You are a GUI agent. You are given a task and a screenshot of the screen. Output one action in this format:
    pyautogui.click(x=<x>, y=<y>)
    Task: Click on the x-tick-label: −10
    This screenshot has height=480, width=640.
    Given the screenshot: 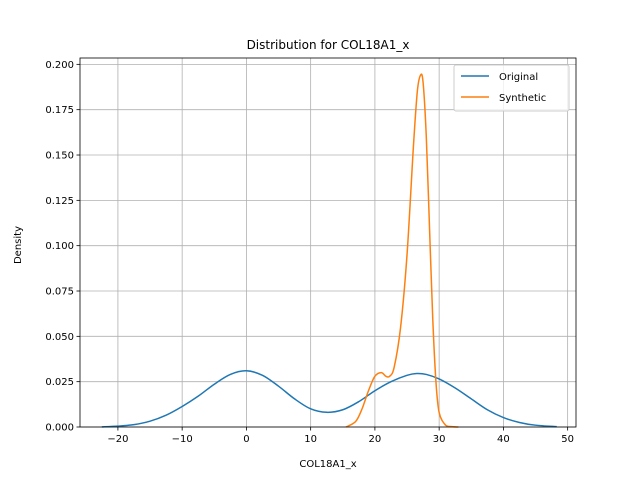 What is the action you would take?
    pyautogui.click(x=182, y=439)
    